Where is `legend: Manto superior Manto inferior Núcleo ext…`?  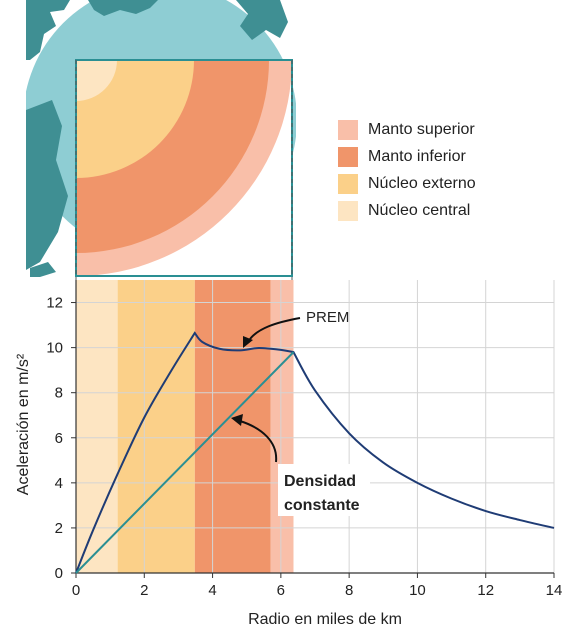
legend: Manto superior Manto inferior Núcleo ext… is located at coordinates (407, 170).